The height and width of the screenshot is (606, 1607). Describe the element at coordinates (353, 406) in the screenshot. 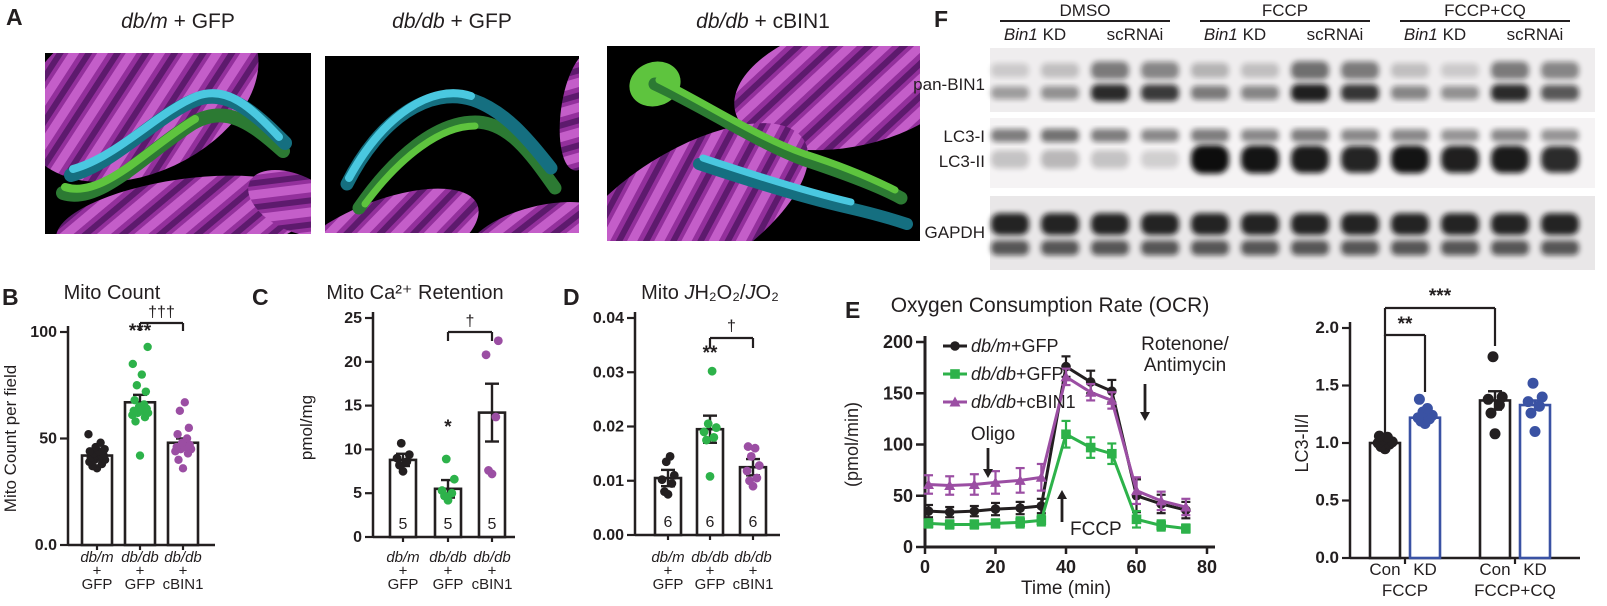

I see `svg-text: 15` at that location.